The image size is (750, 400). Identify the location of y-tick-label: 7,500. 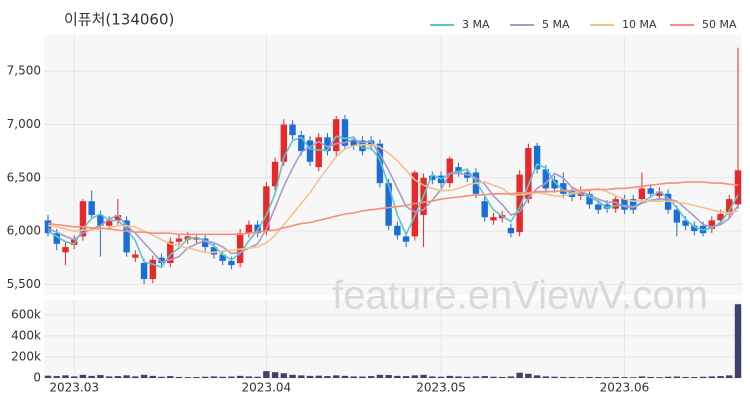
(24, 71).